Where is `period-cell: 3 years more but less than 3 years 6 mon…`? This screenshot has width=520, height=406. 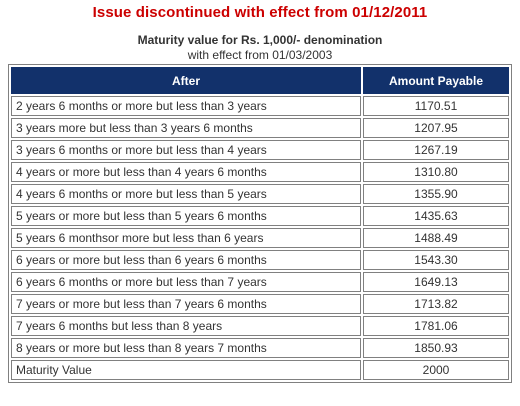
period-cell: 3 years more but less than 3 years 6 mon… is located at coordinates (186, 128).